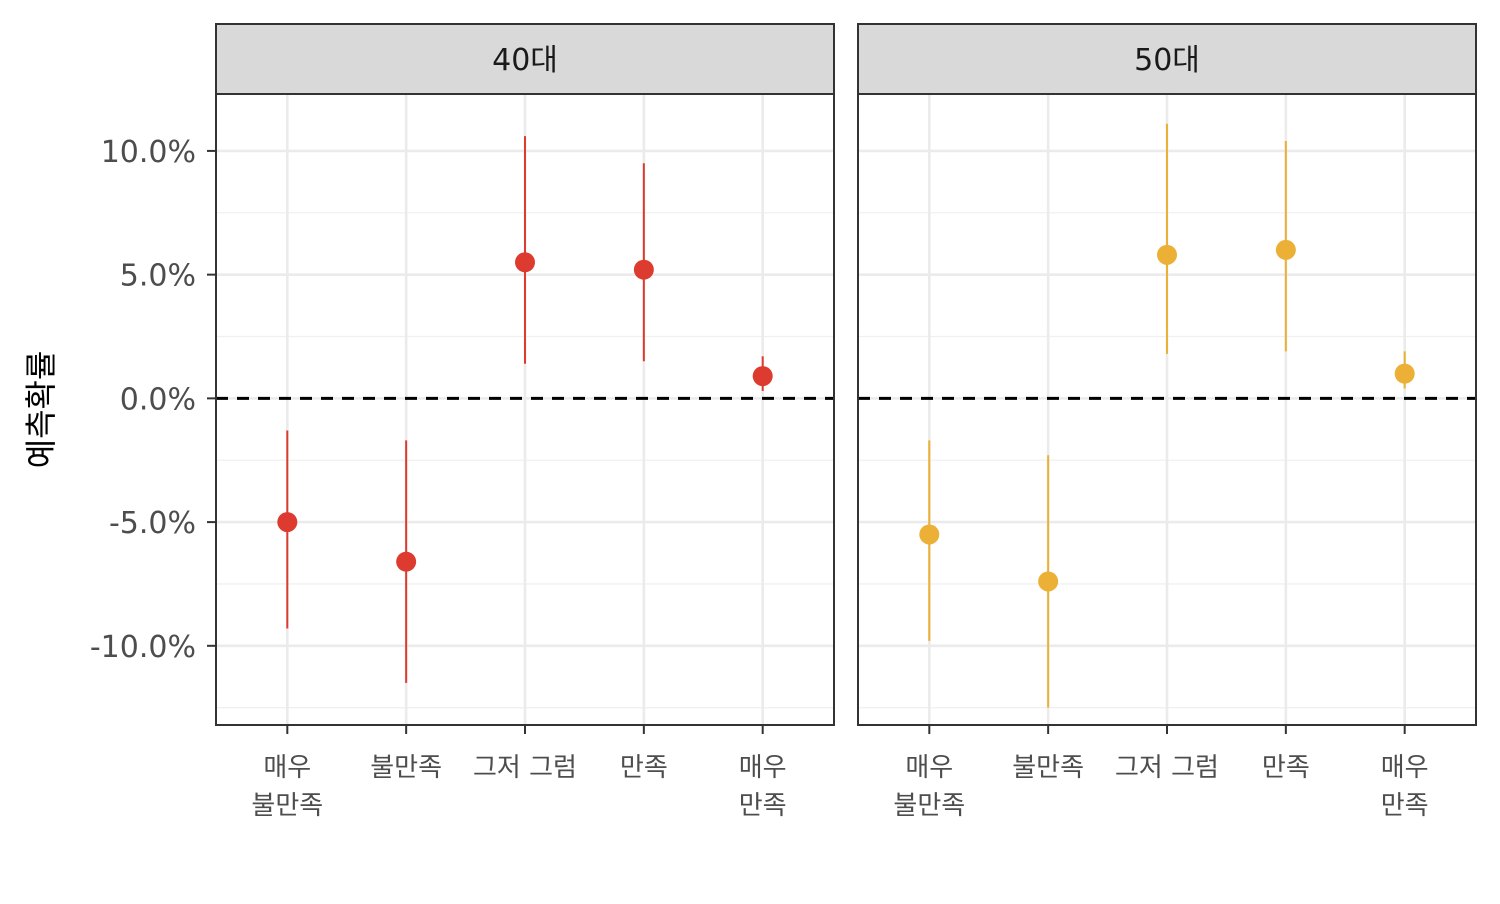 Image resolution: width=1500 pixels, height=904 pixels. Describe the element at coordinates (41, 410) in the screenshot. I see `y-axis-title: 예측확률` at that location.